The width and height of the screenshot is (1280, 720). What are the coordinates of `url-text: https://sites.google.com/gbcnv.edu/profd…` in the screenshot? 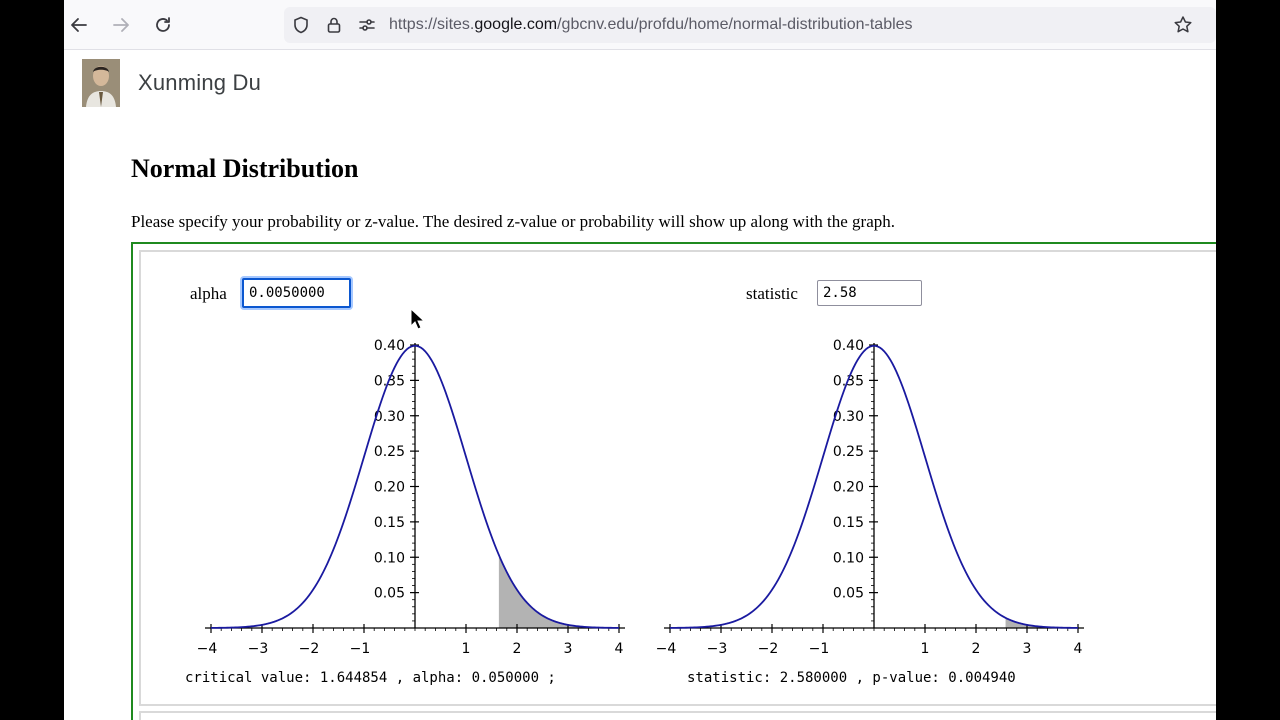 It's located at (651, 25).